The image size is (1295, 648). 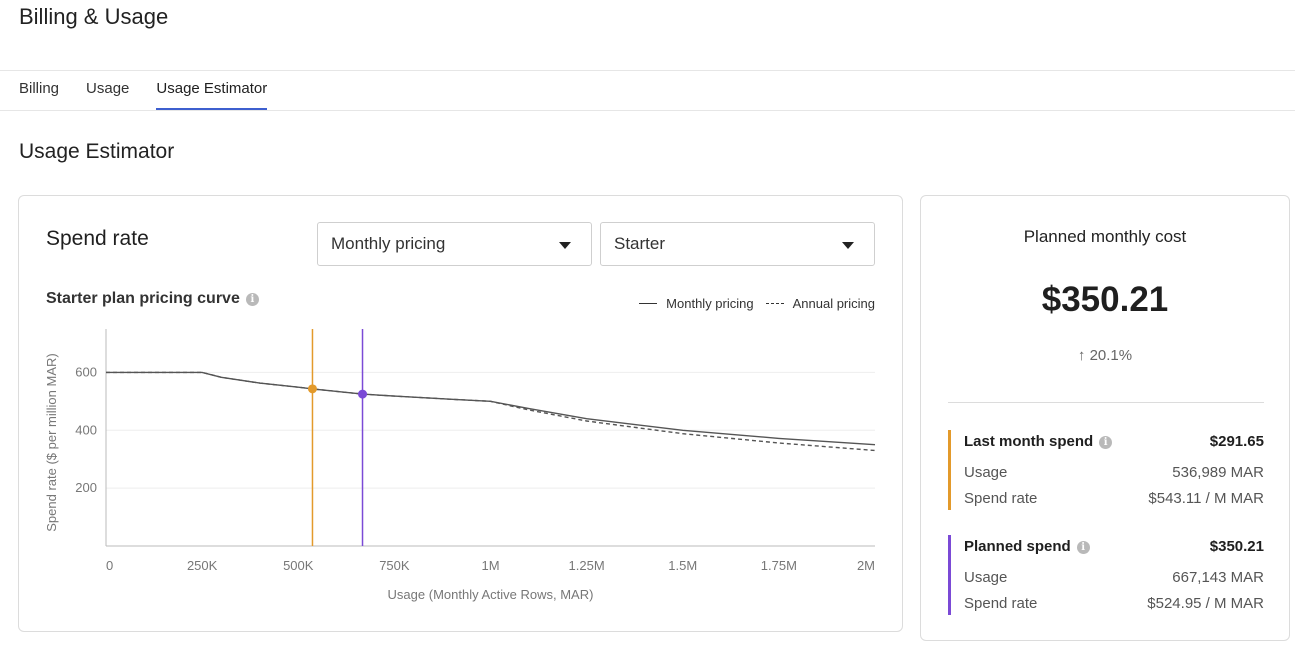 What do you see at coordinates (1105, 299) in the screenshot?
I see `planned-cost-value: $350.21` at bounding box center [1105, 299].